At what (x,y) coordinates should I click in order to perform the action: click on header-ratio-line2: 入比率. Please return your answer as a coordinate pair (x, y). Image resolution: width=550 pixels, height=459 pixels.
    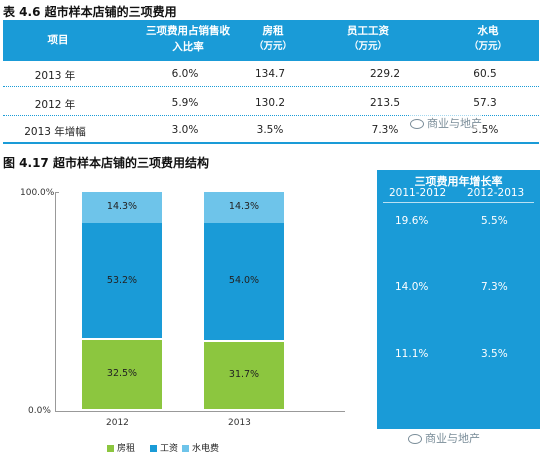
    Looking at the image, I should click on (188, 47).